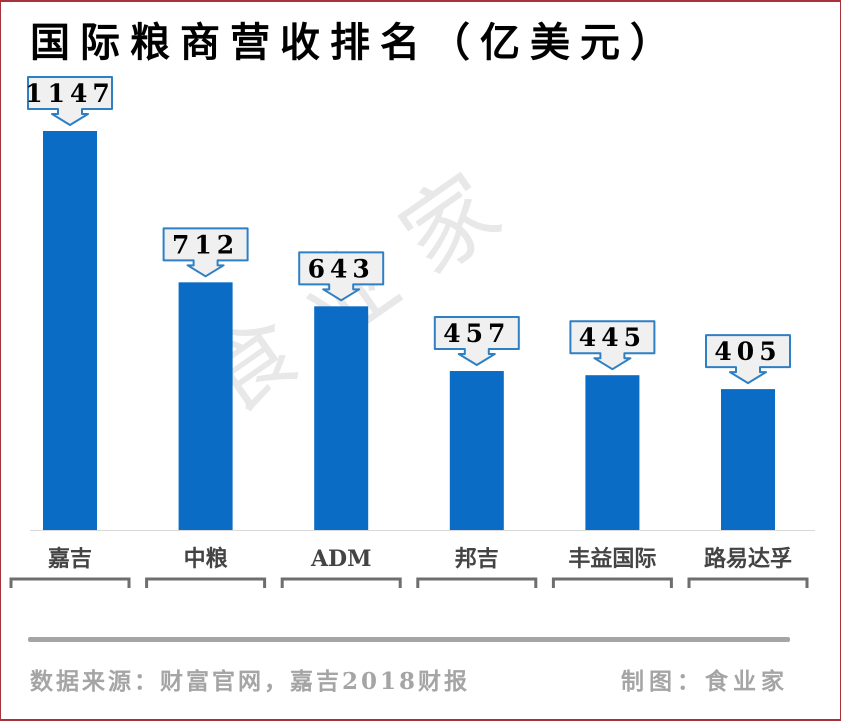 The width and height of the screenshot is (841, 721). What do you see at coordinates (705, 681) in the screenshot?
I see `chart-credit: 制图：食业家` at bounding box center [705, 681].